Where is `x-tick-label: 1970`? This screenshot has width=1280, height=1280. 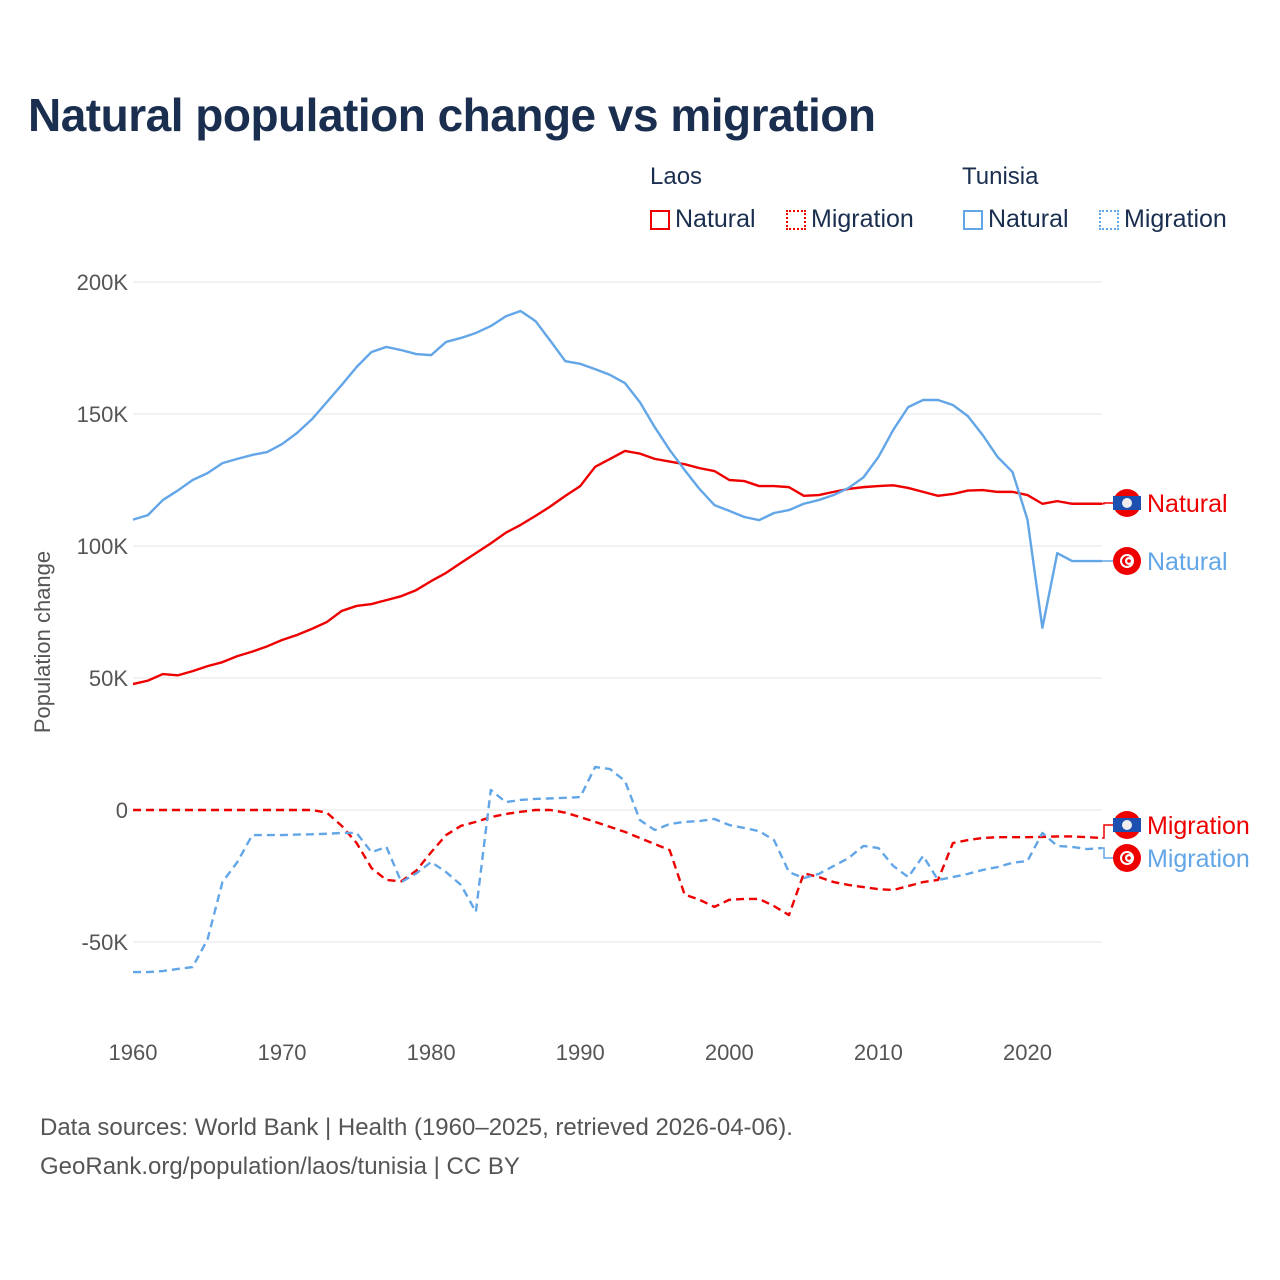
x-tick-label: 1970 is located at coordinates (282, 1052).